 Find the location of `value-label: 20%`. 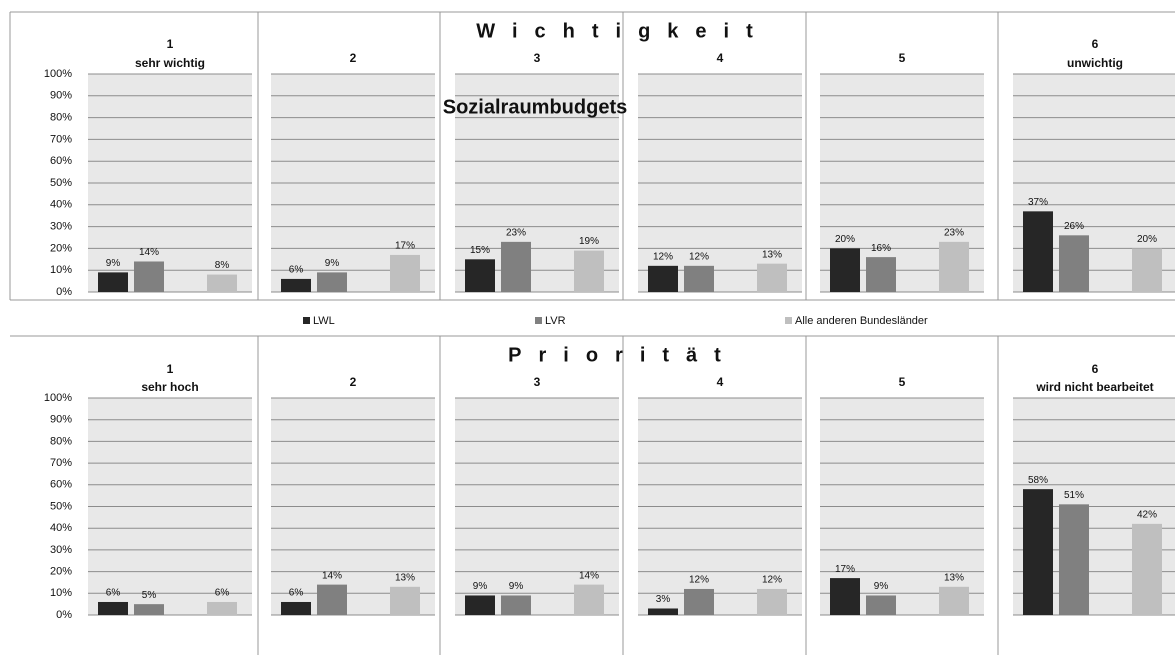

value-label: 20% is located at coordinates (1147, 239).